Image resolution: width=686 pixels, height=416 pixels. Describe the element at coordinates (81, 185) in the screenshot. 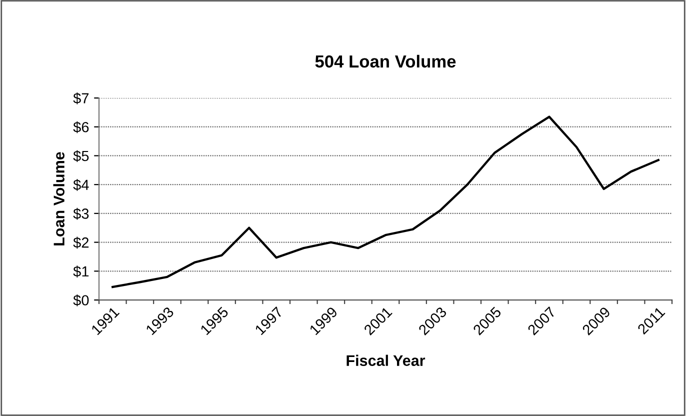

I see `y-tick-label: $4` at that location.